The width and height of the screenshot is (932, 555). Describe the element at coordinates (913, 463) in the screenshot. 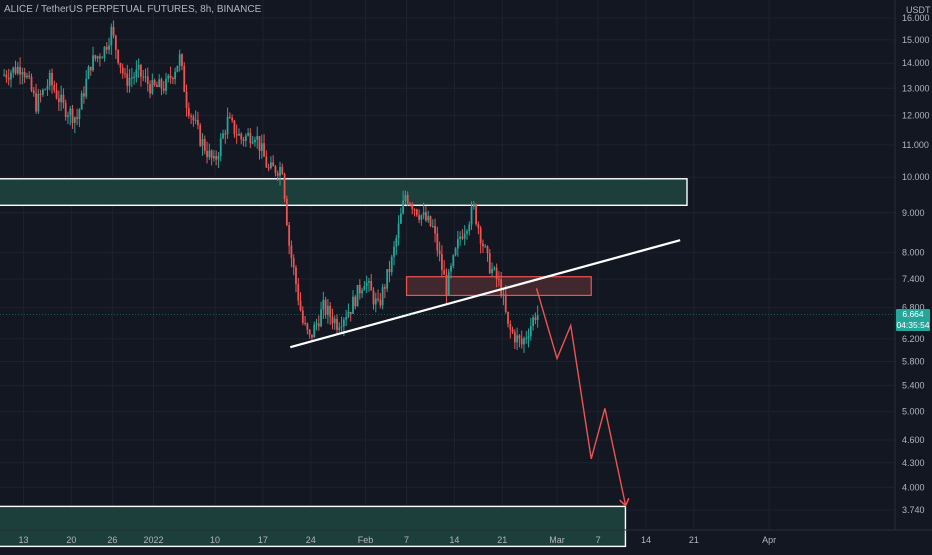

I see `price-tick-label: 4.300` at that location.